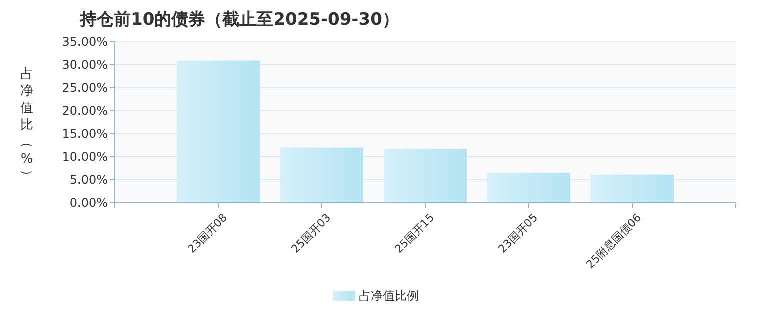 The image size is (760, 320). I want to click on x-tick-label: 25附息国债06, so click(614, 241).